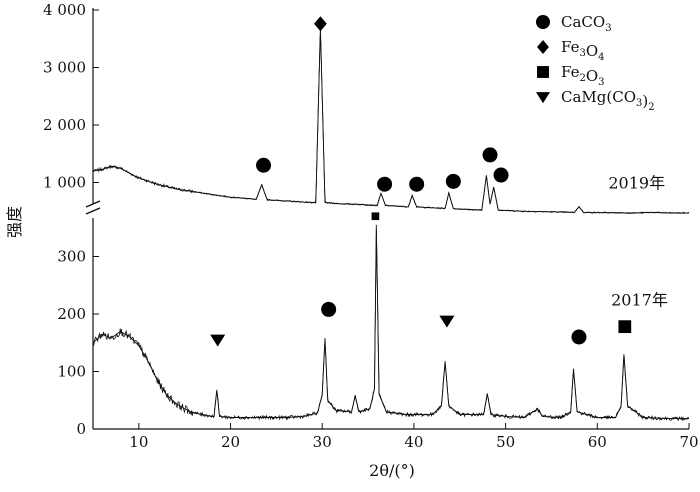 The width and height of the screenshot is (700, 492). I want to click on x-axis-label: 2θ/(°), so click(392, 470).